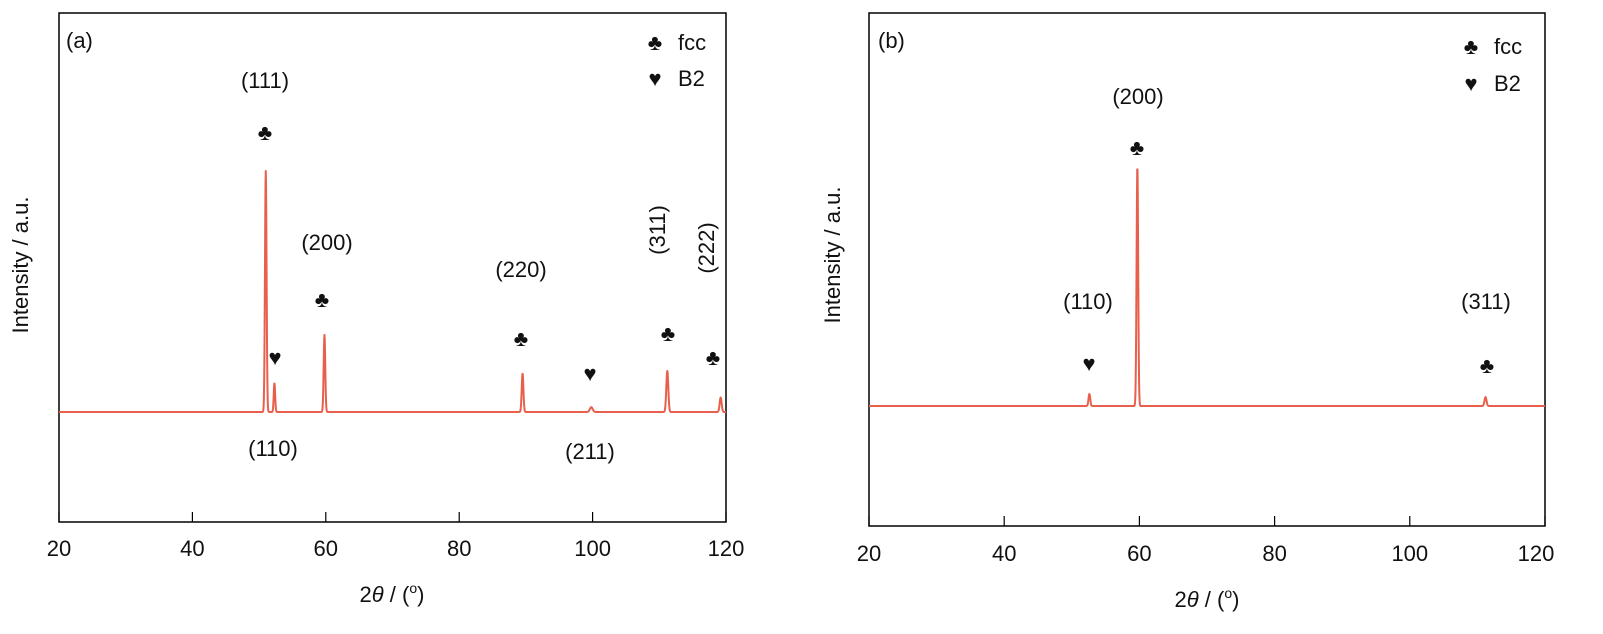  What do you see at coordinates (891, 40) in the screenshot?
I see `panel-b-label: (b)` at bounding box center [891, 40].